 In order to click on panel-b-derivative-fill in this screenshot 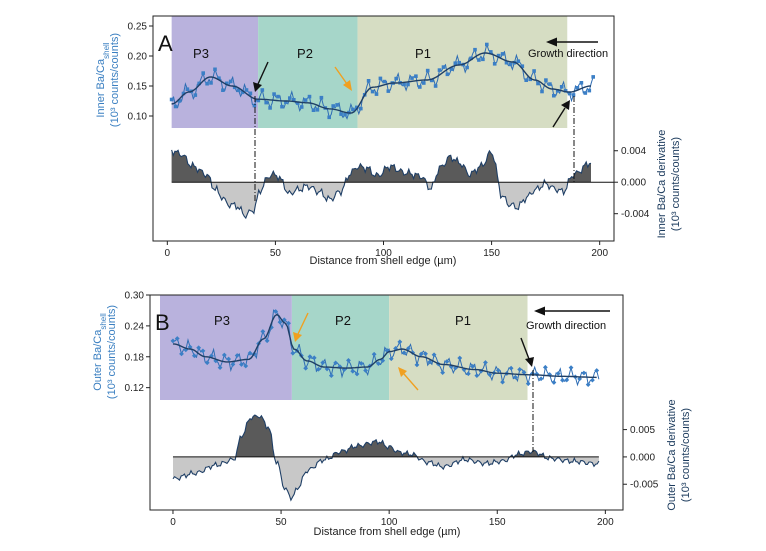, I will do `click(386, 458)`.